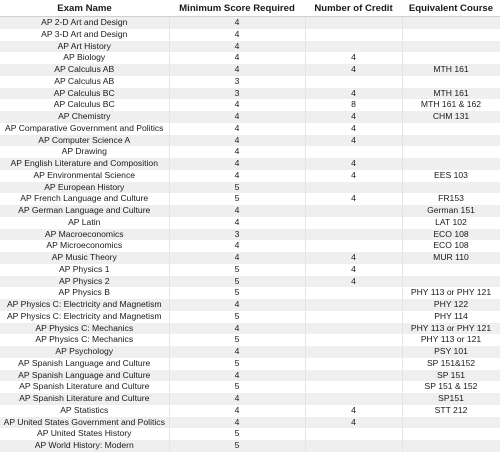 This screenshot has height=454, width=500. Describe the element at coordinates (85, 422) in the screenshot. I see `exam-name-cell: AP United States Government and Politics` at that location.